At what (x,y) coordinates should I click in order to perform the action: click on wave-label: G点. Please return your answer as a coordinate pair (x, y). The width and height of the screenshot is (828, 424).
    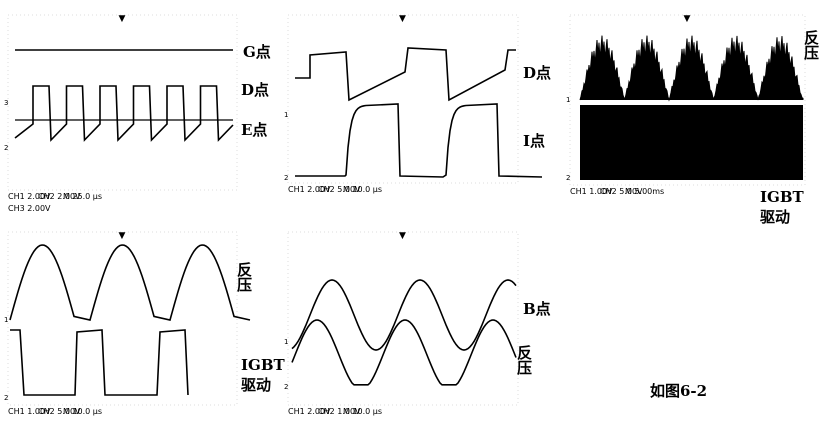
    Looking at the image, I should click on (257, 52).